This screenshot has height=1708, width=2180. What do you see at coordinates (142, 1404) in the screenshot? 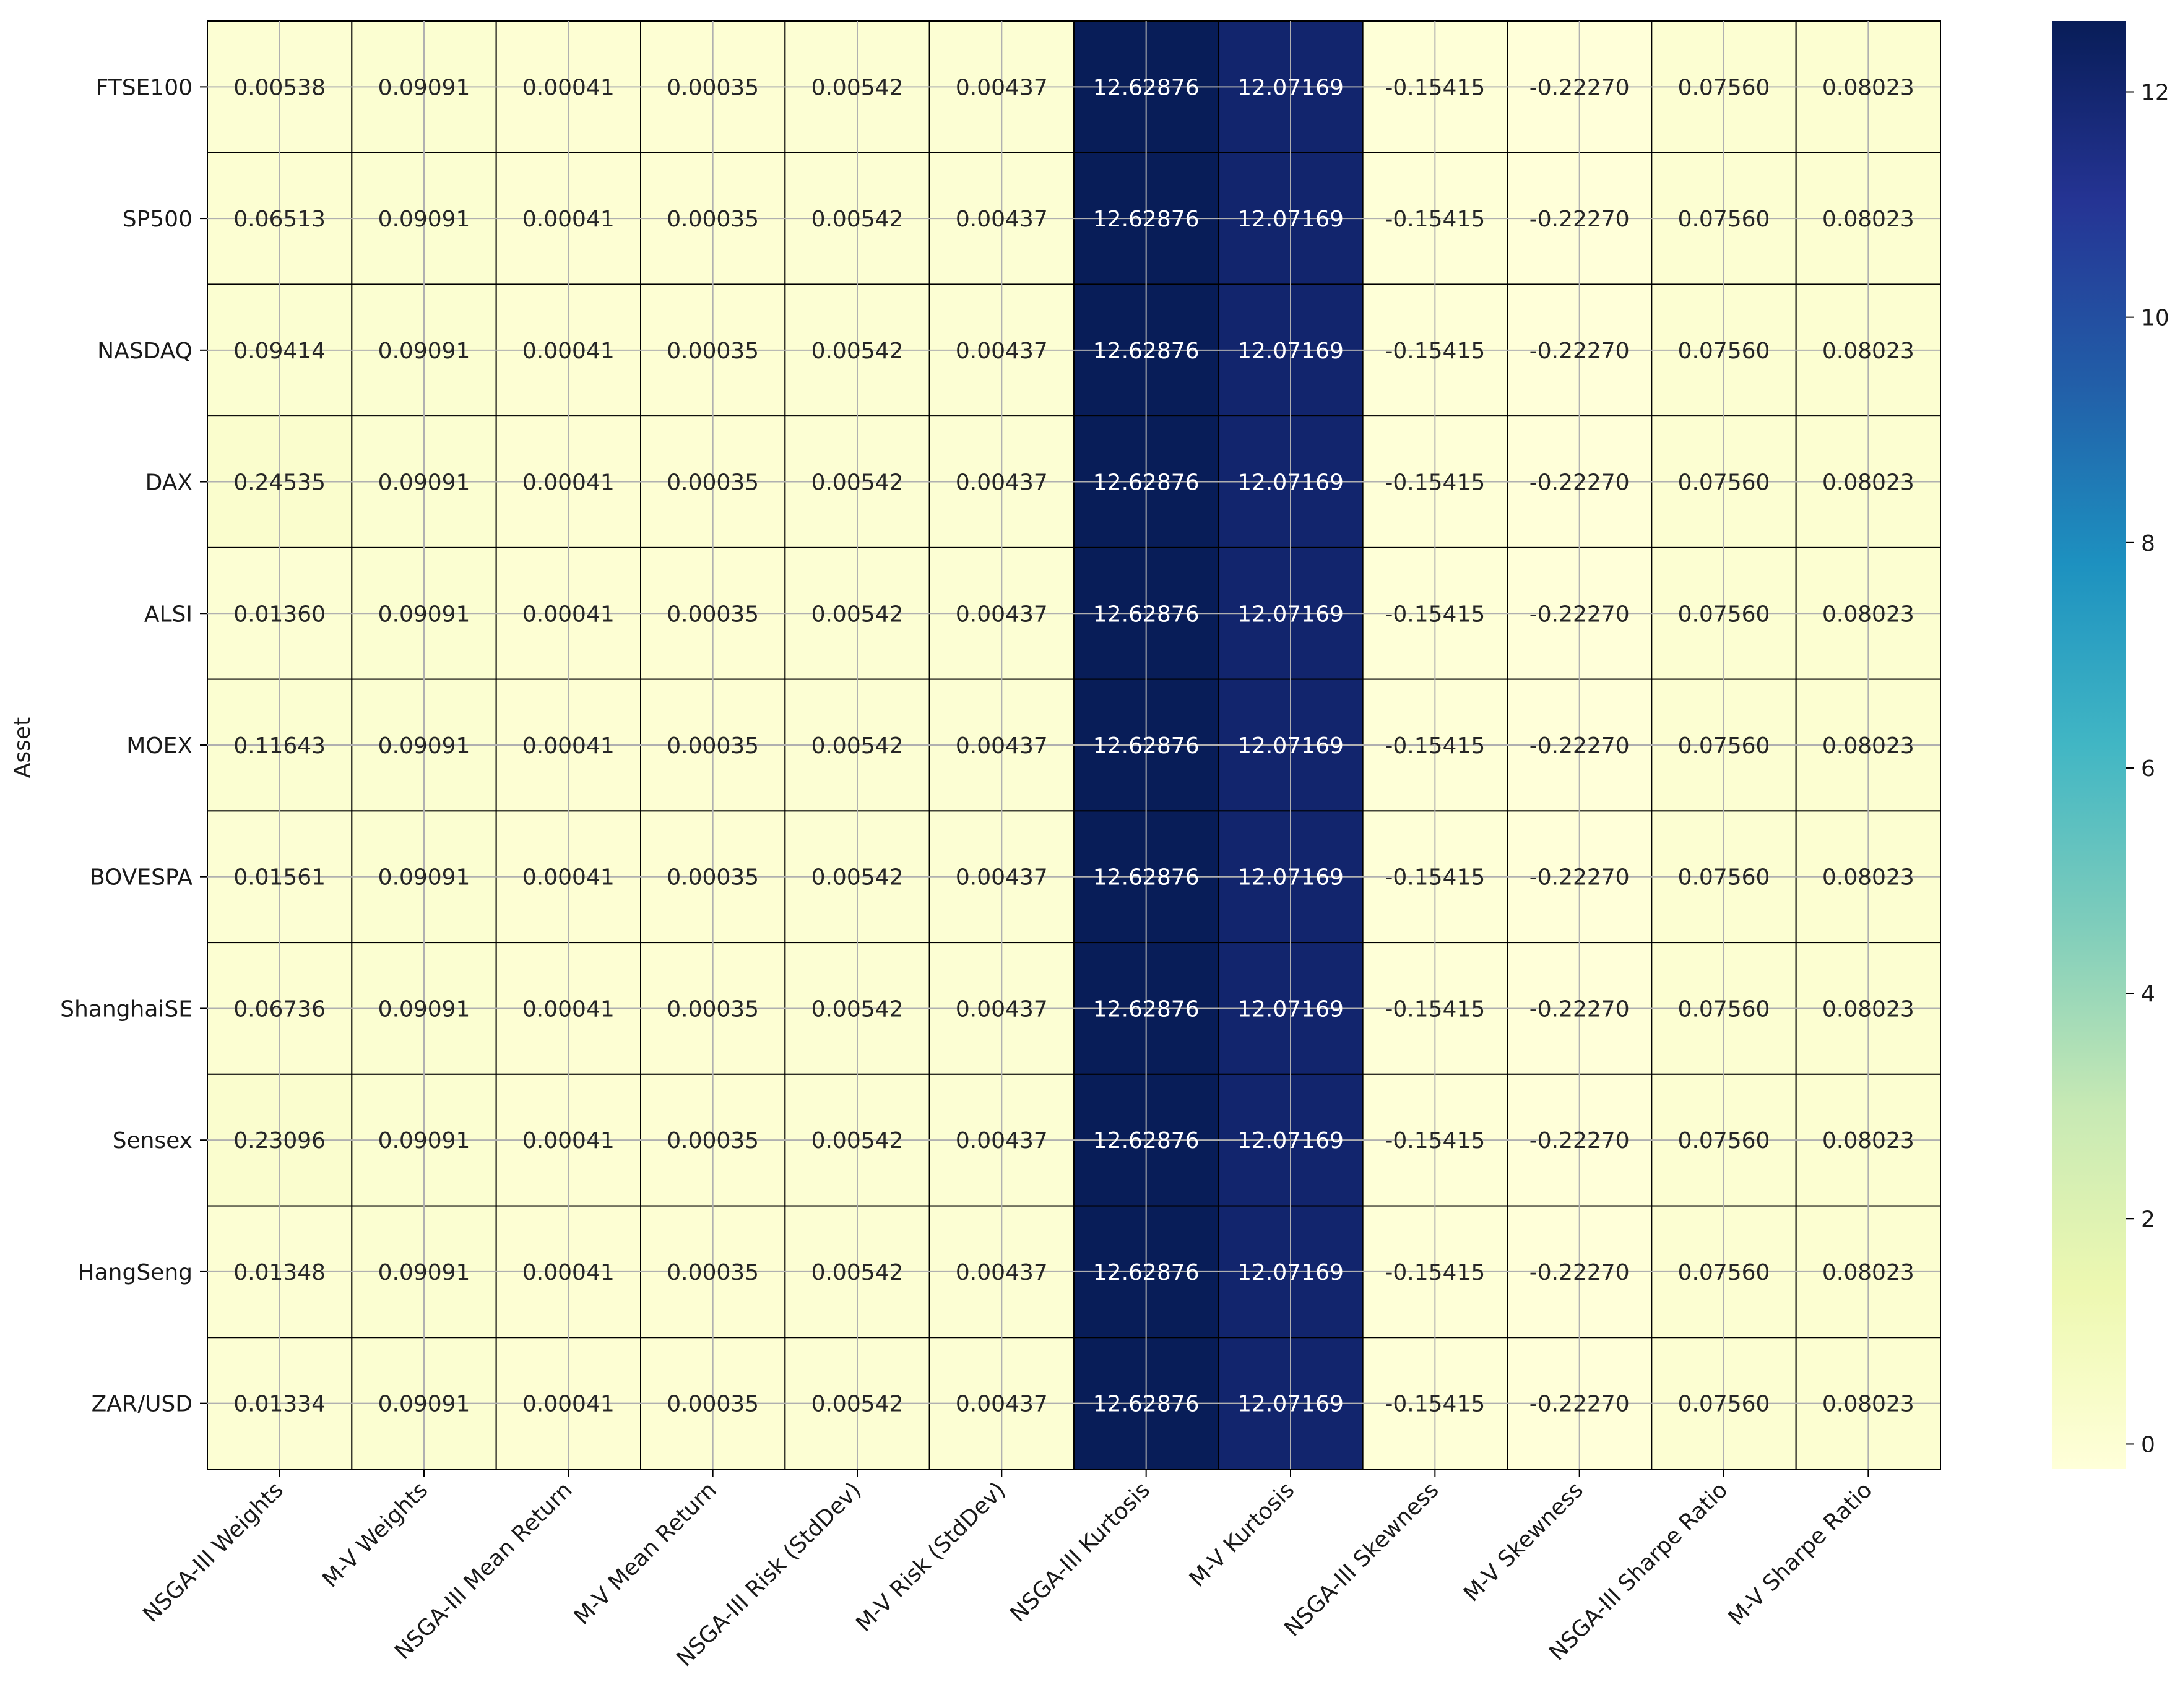
I see `y-tick-label: ZAR/USD` at bounding box center [142, 1404].